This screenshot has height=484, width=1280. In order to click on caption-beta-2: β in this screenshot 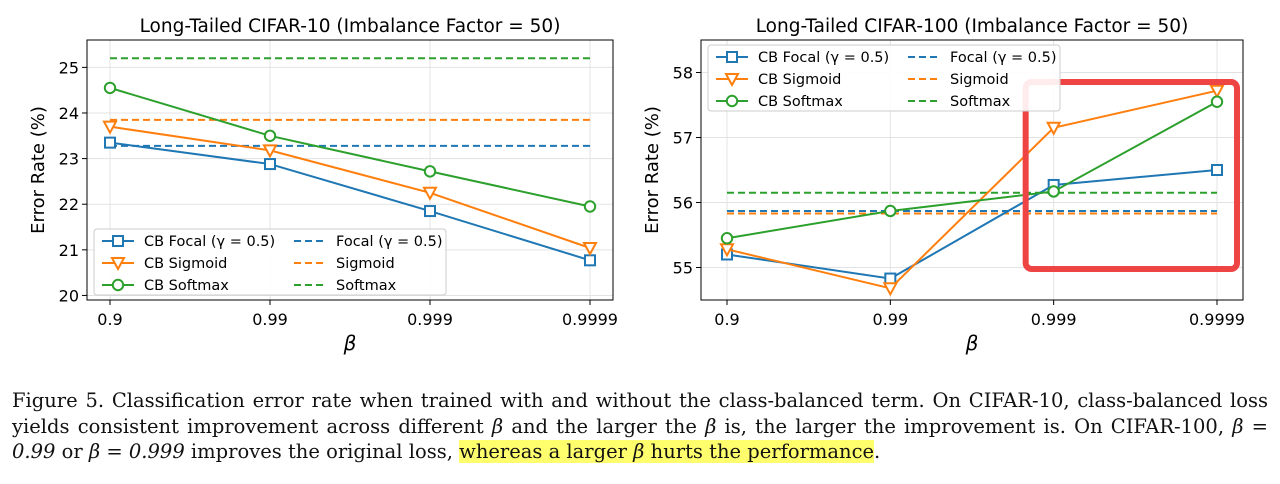, I will do `click(711, 426)`.